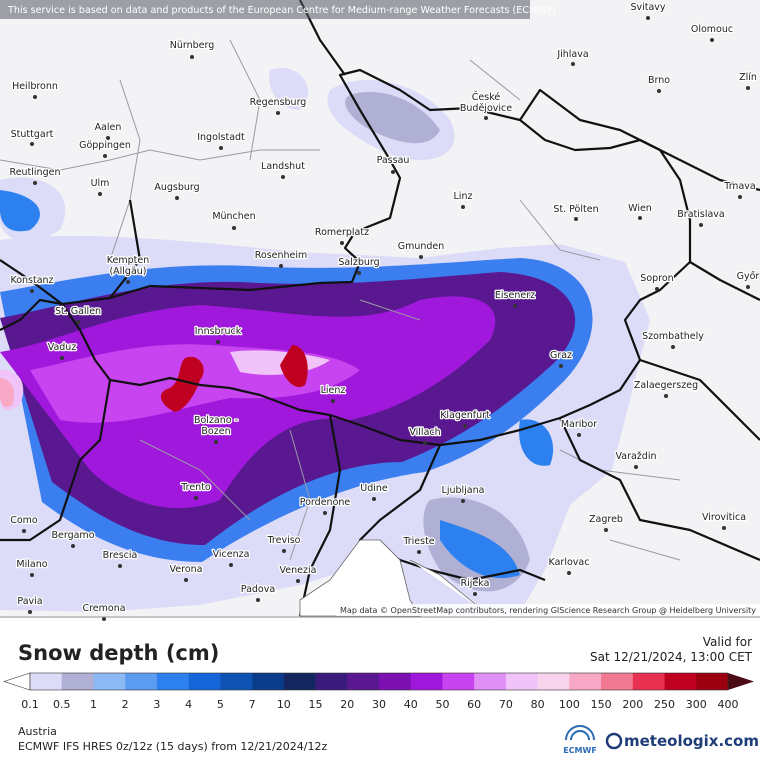 This screenshot has height=760, width=760. What do you see at coordinates (283, 543) in the screenshot?
I see `city: Treviso` at bounding box center [283, 543].